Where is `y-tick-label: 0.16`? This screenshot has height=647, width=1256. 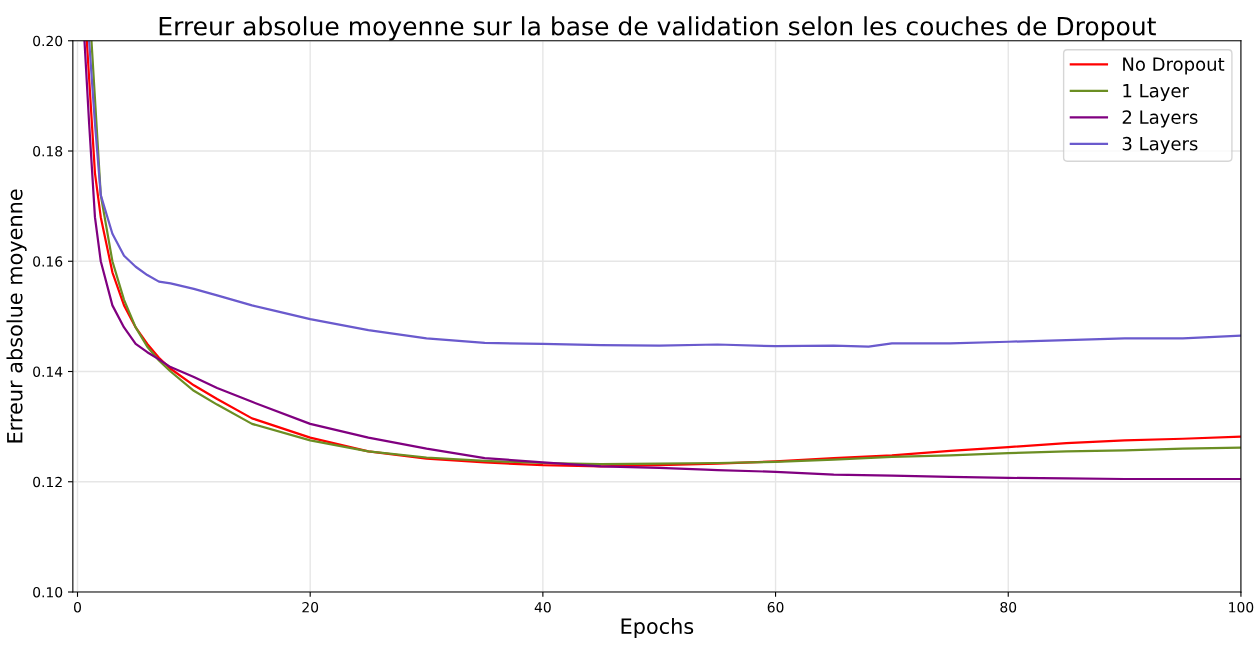
y-tick-label: 0.16 is located at coordinates (48, 261).